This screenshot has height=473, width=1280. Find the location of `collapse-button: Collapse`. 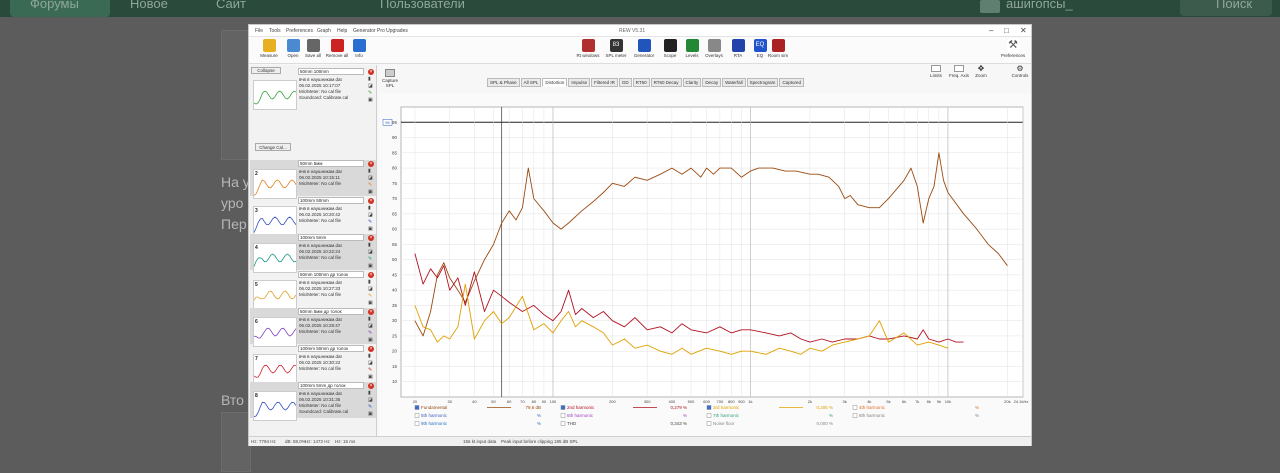

collapse-button: Collapse is located at coordinates (266, 70).